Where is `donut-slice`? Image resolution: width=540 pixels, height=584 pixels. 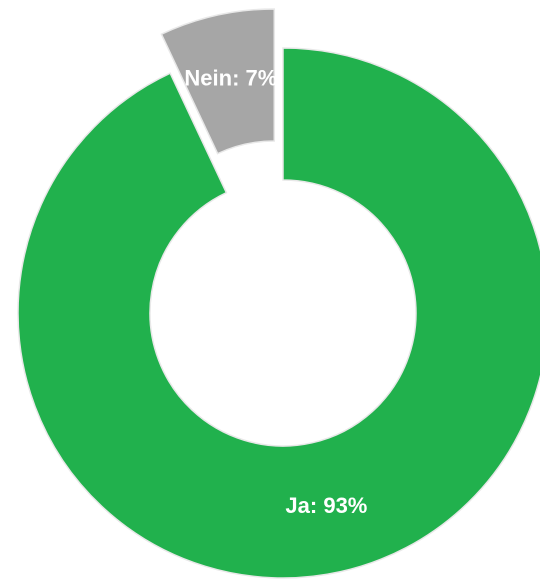
donut-slice is located at coordinates (218, 81).